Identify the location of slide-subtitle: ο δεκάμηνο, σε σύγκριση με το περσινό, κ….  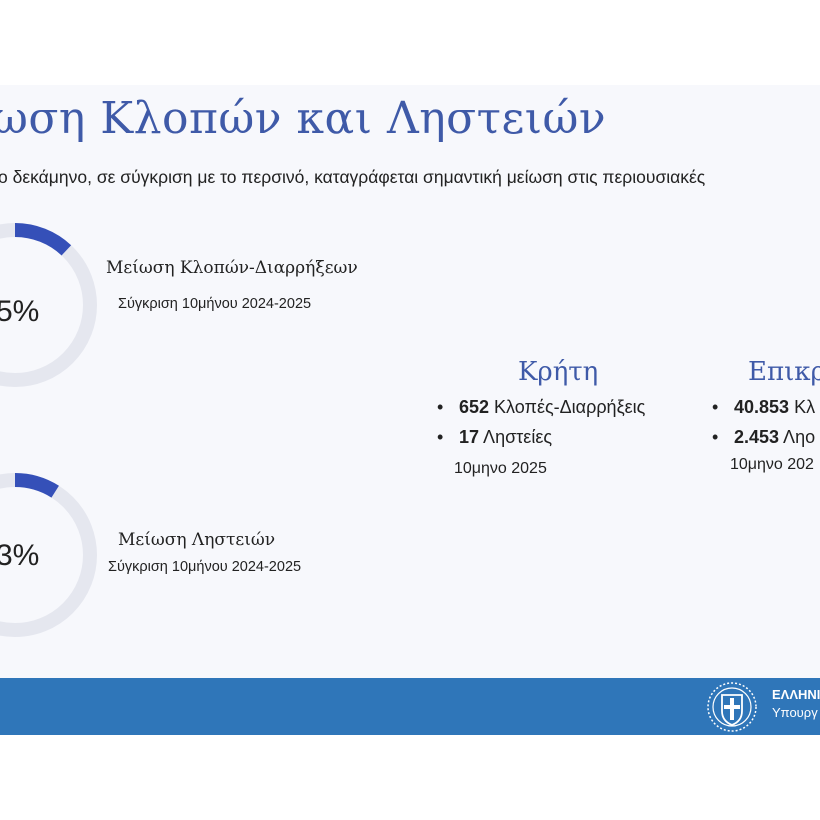
(353, 177).